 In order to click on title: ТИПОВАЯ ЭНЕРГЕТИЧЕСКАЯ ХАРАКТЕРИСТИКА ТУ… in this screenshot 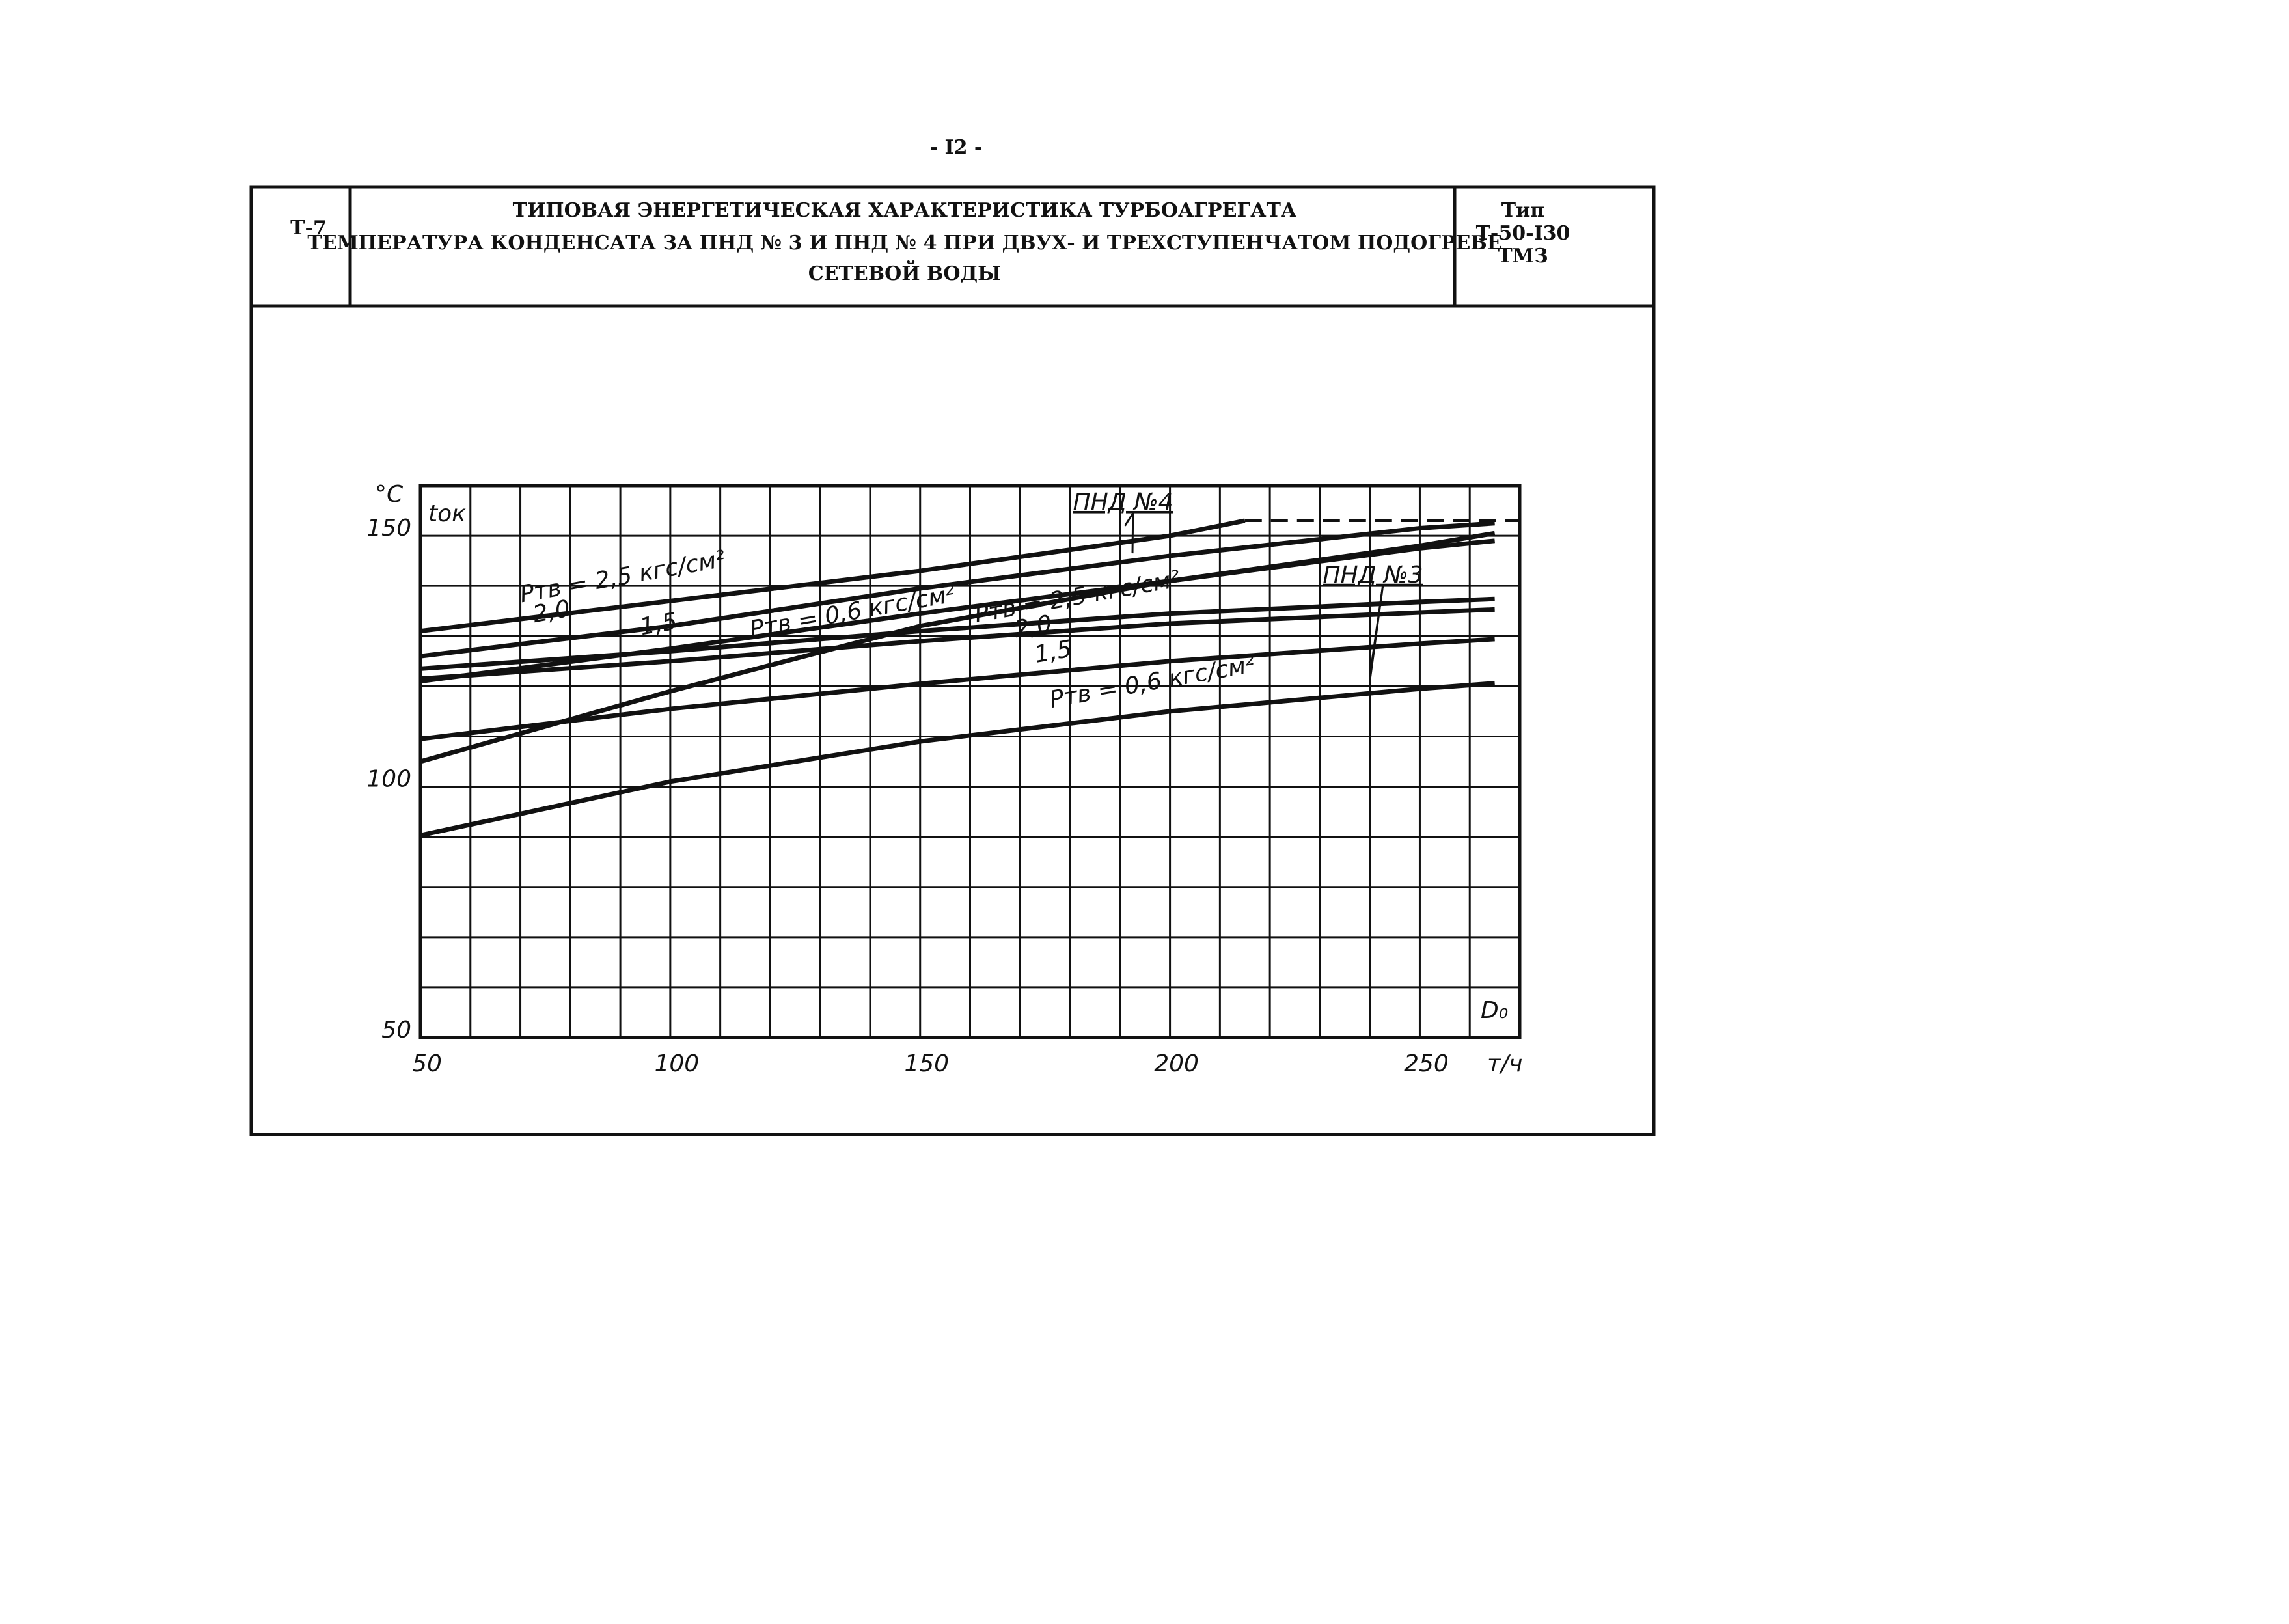, I will do `click(905, 210)`.